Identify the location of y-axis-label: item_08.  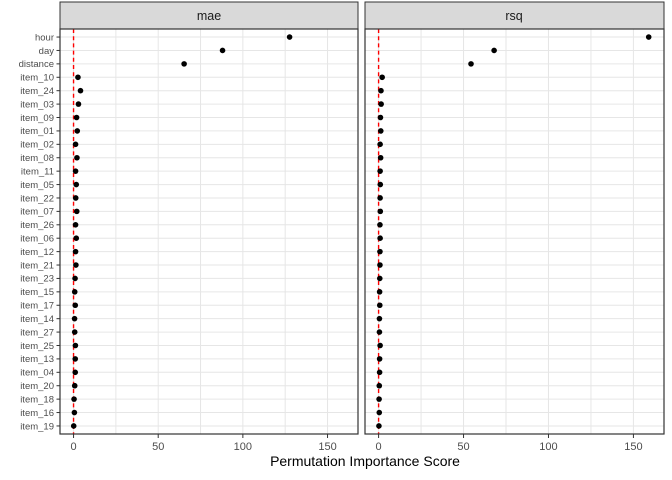
(37, 158).